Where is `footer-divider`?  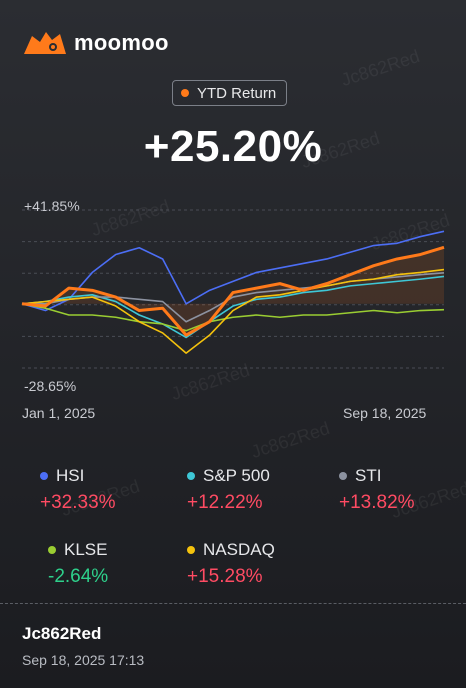
footer-divider is located at coordinates (233, 603).